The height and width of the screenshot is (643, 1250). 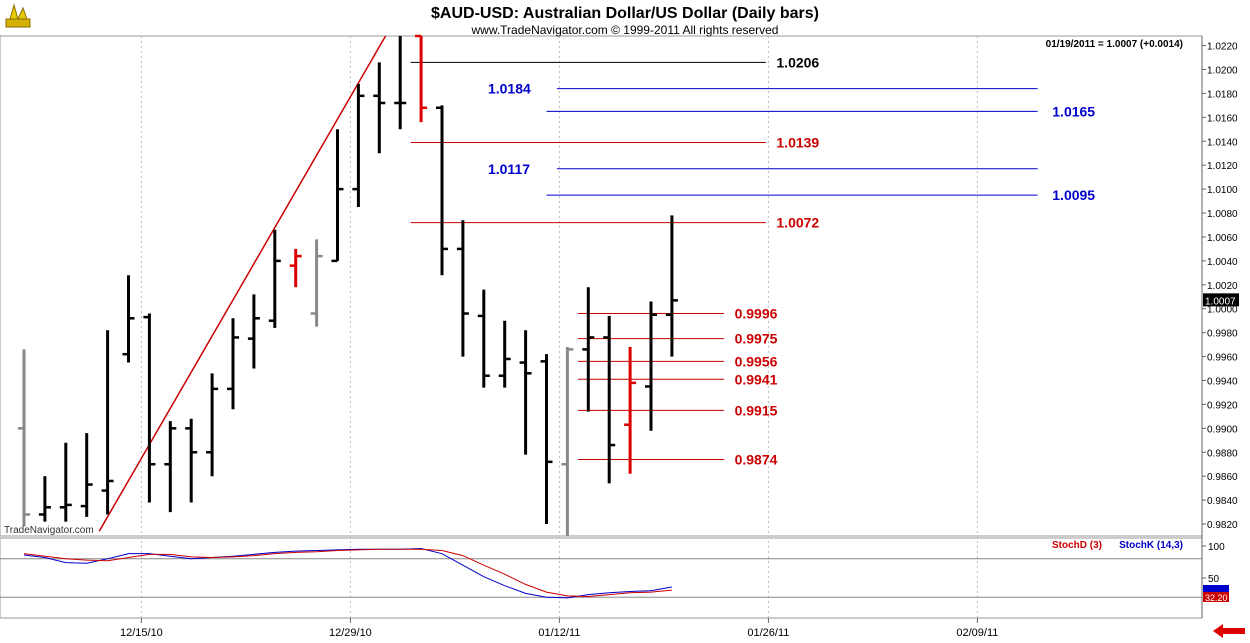 What do you see at coordinates (1222, 238) in the screenshot?
I see `y-tick-label: 1.0060` at bounding box center [1222, 238].